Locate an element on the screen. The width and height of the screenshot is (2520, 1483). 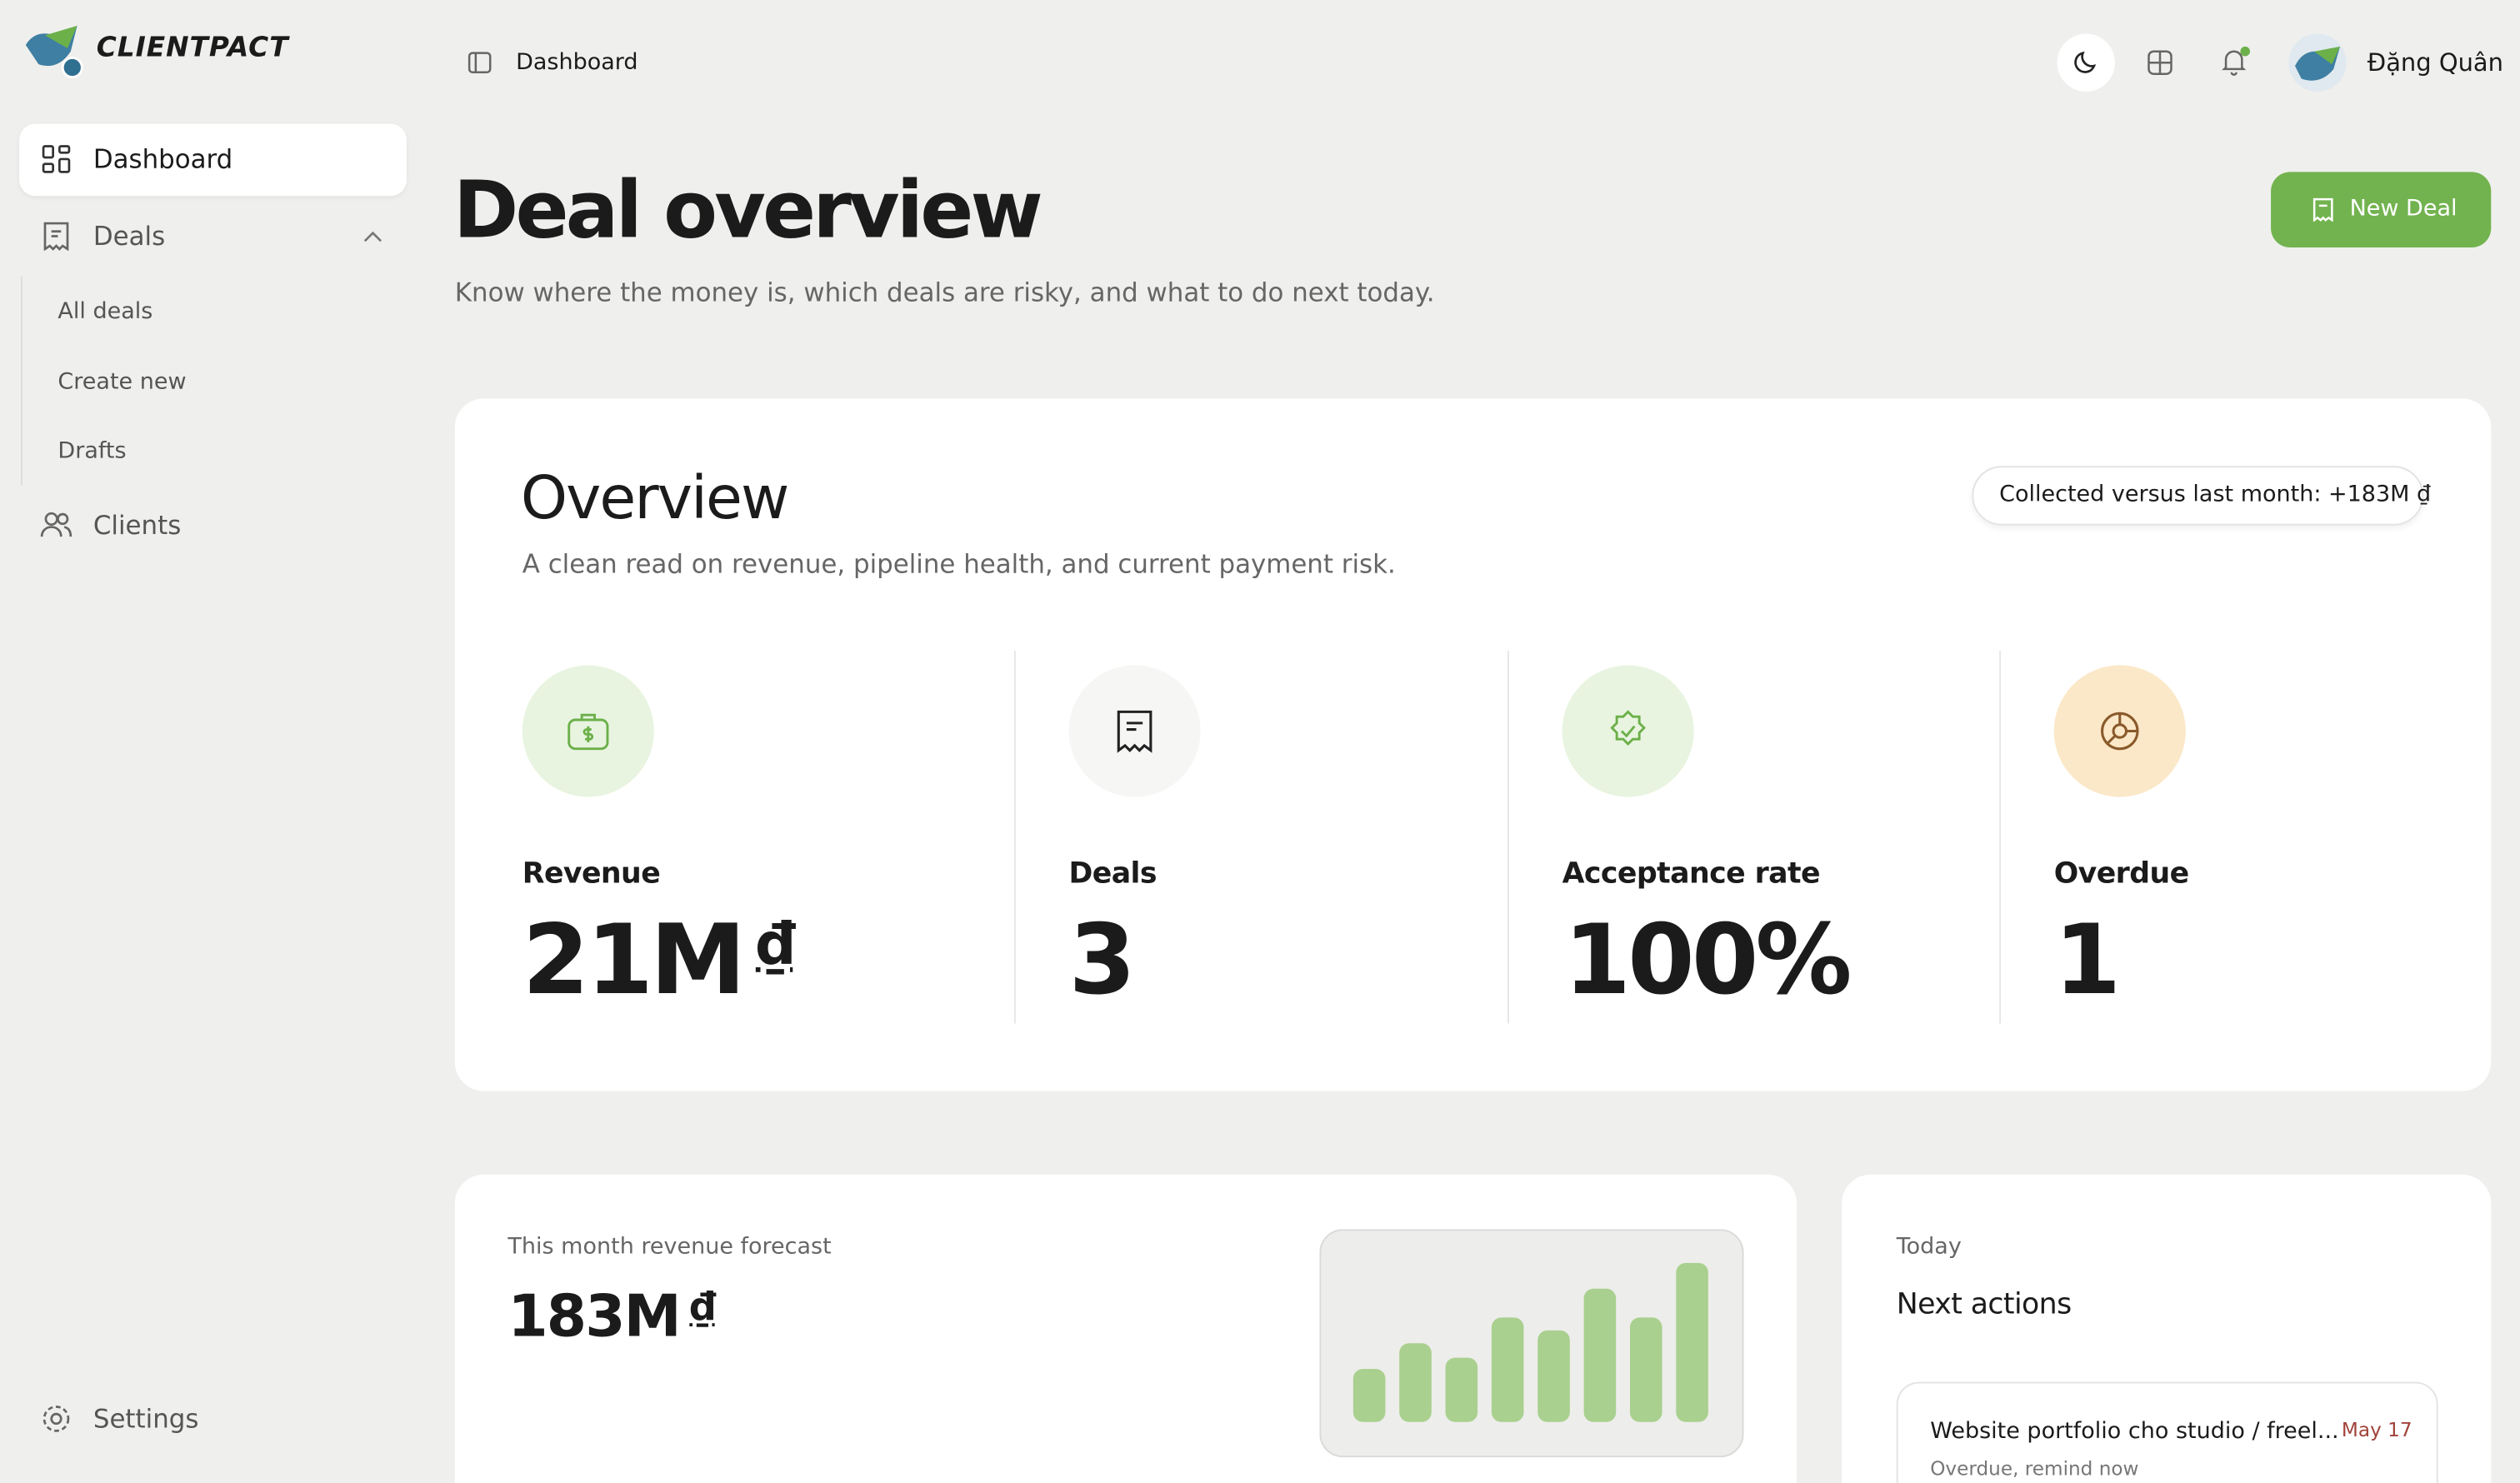
badge is located at coordinates (2198, 496).